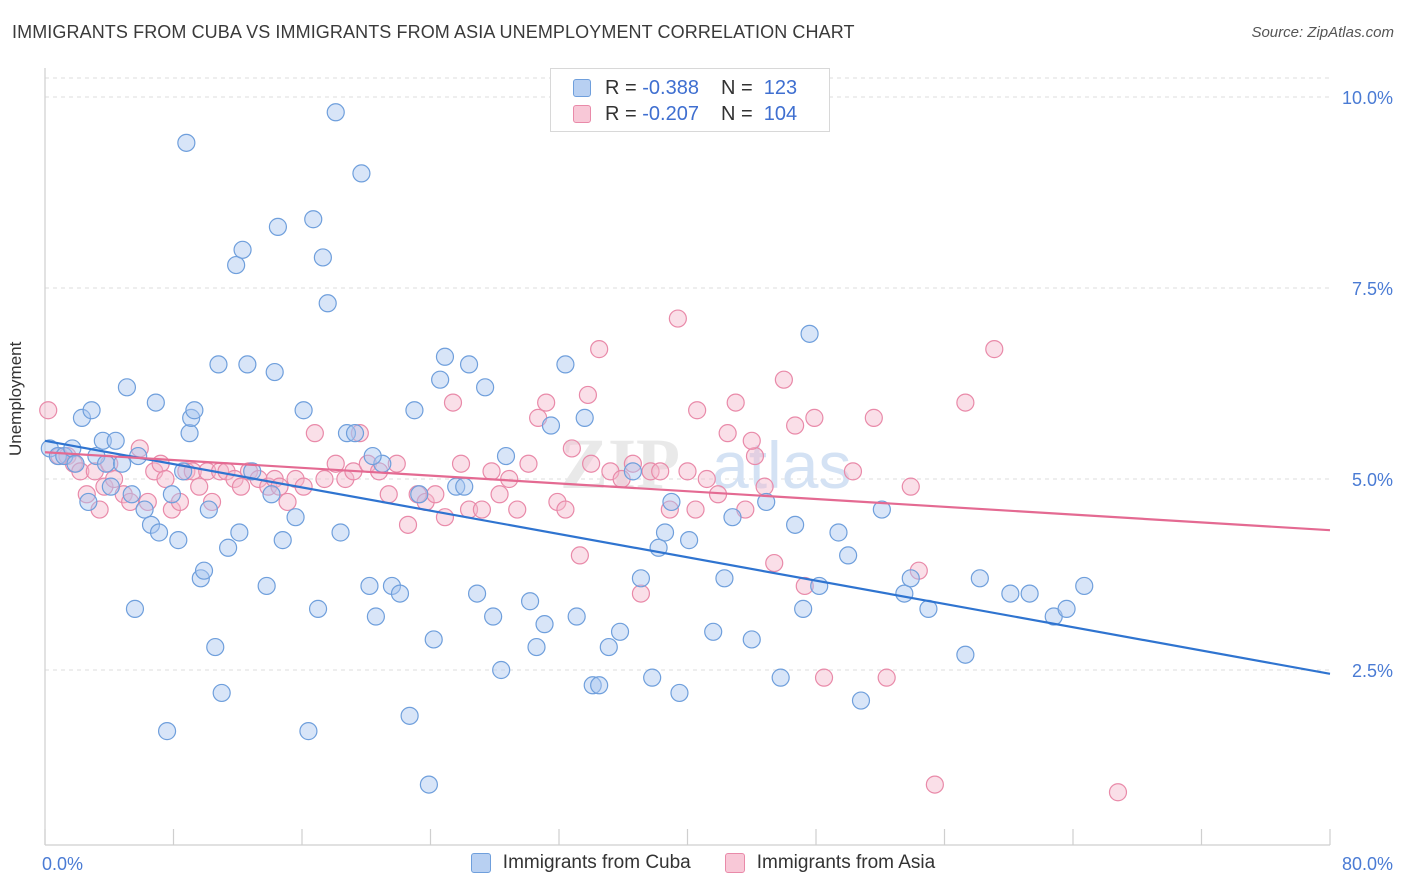 This screenshot has height=892, width=1406. I want to click on y-tick-label-2: 7.5%, so click(1372, 289).